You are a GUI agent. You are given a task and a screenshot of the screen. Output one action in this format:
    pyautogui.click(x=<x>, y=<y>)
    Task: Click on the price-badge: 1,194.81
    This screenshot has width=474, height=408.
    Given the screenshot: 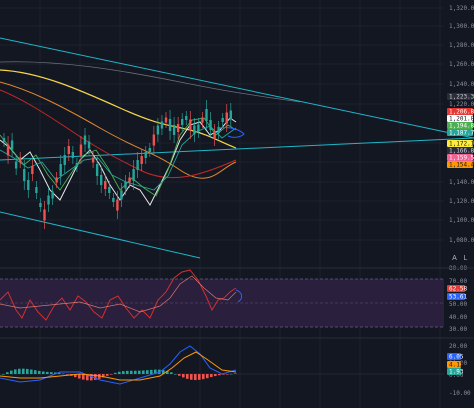 What is the action you would take?
    pyautogui.click(x=460, y=126)
    